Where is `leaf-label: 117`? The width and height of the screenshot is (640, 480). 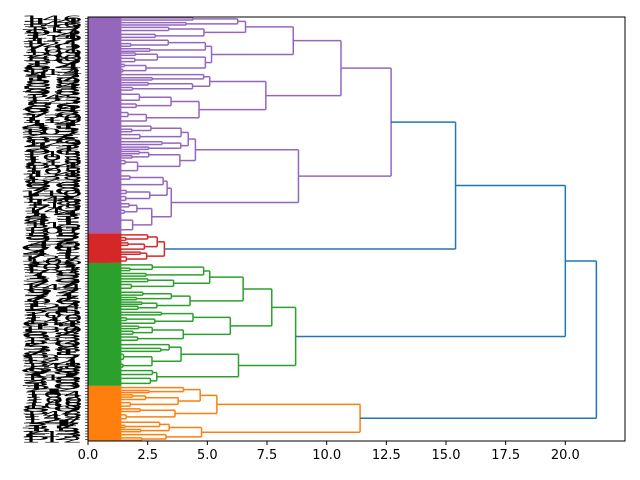
leaf-label: 117 is located at coordinates (54, 30).